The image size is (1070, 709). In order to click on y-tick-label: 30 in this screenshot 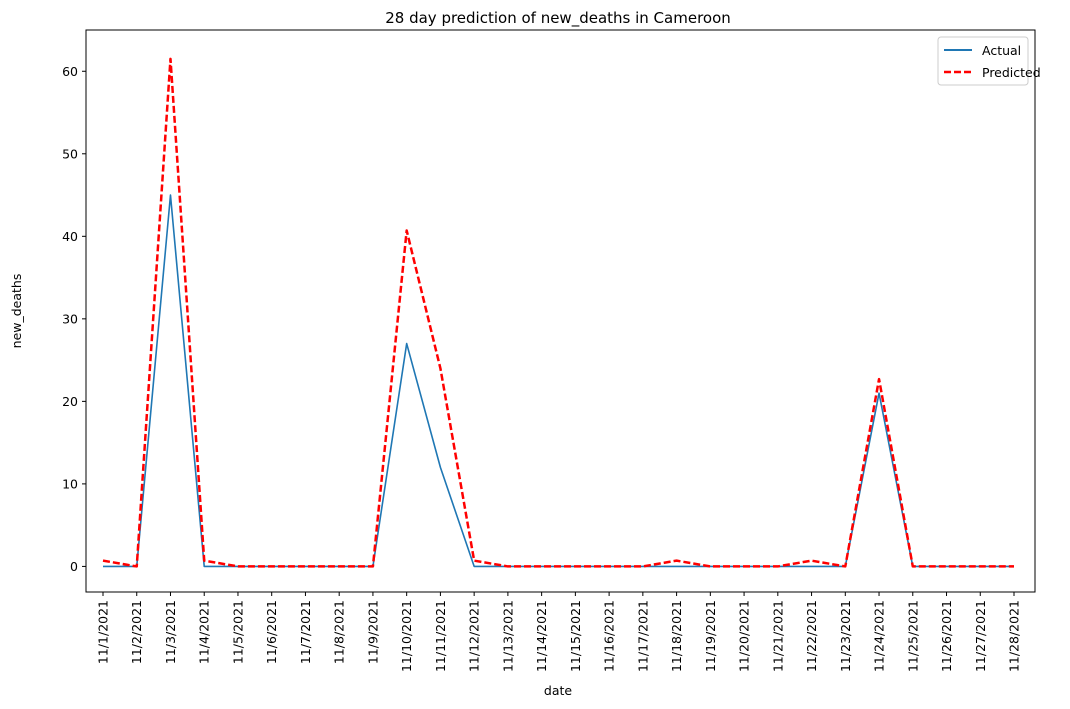, I will do `click(70, 318)`.